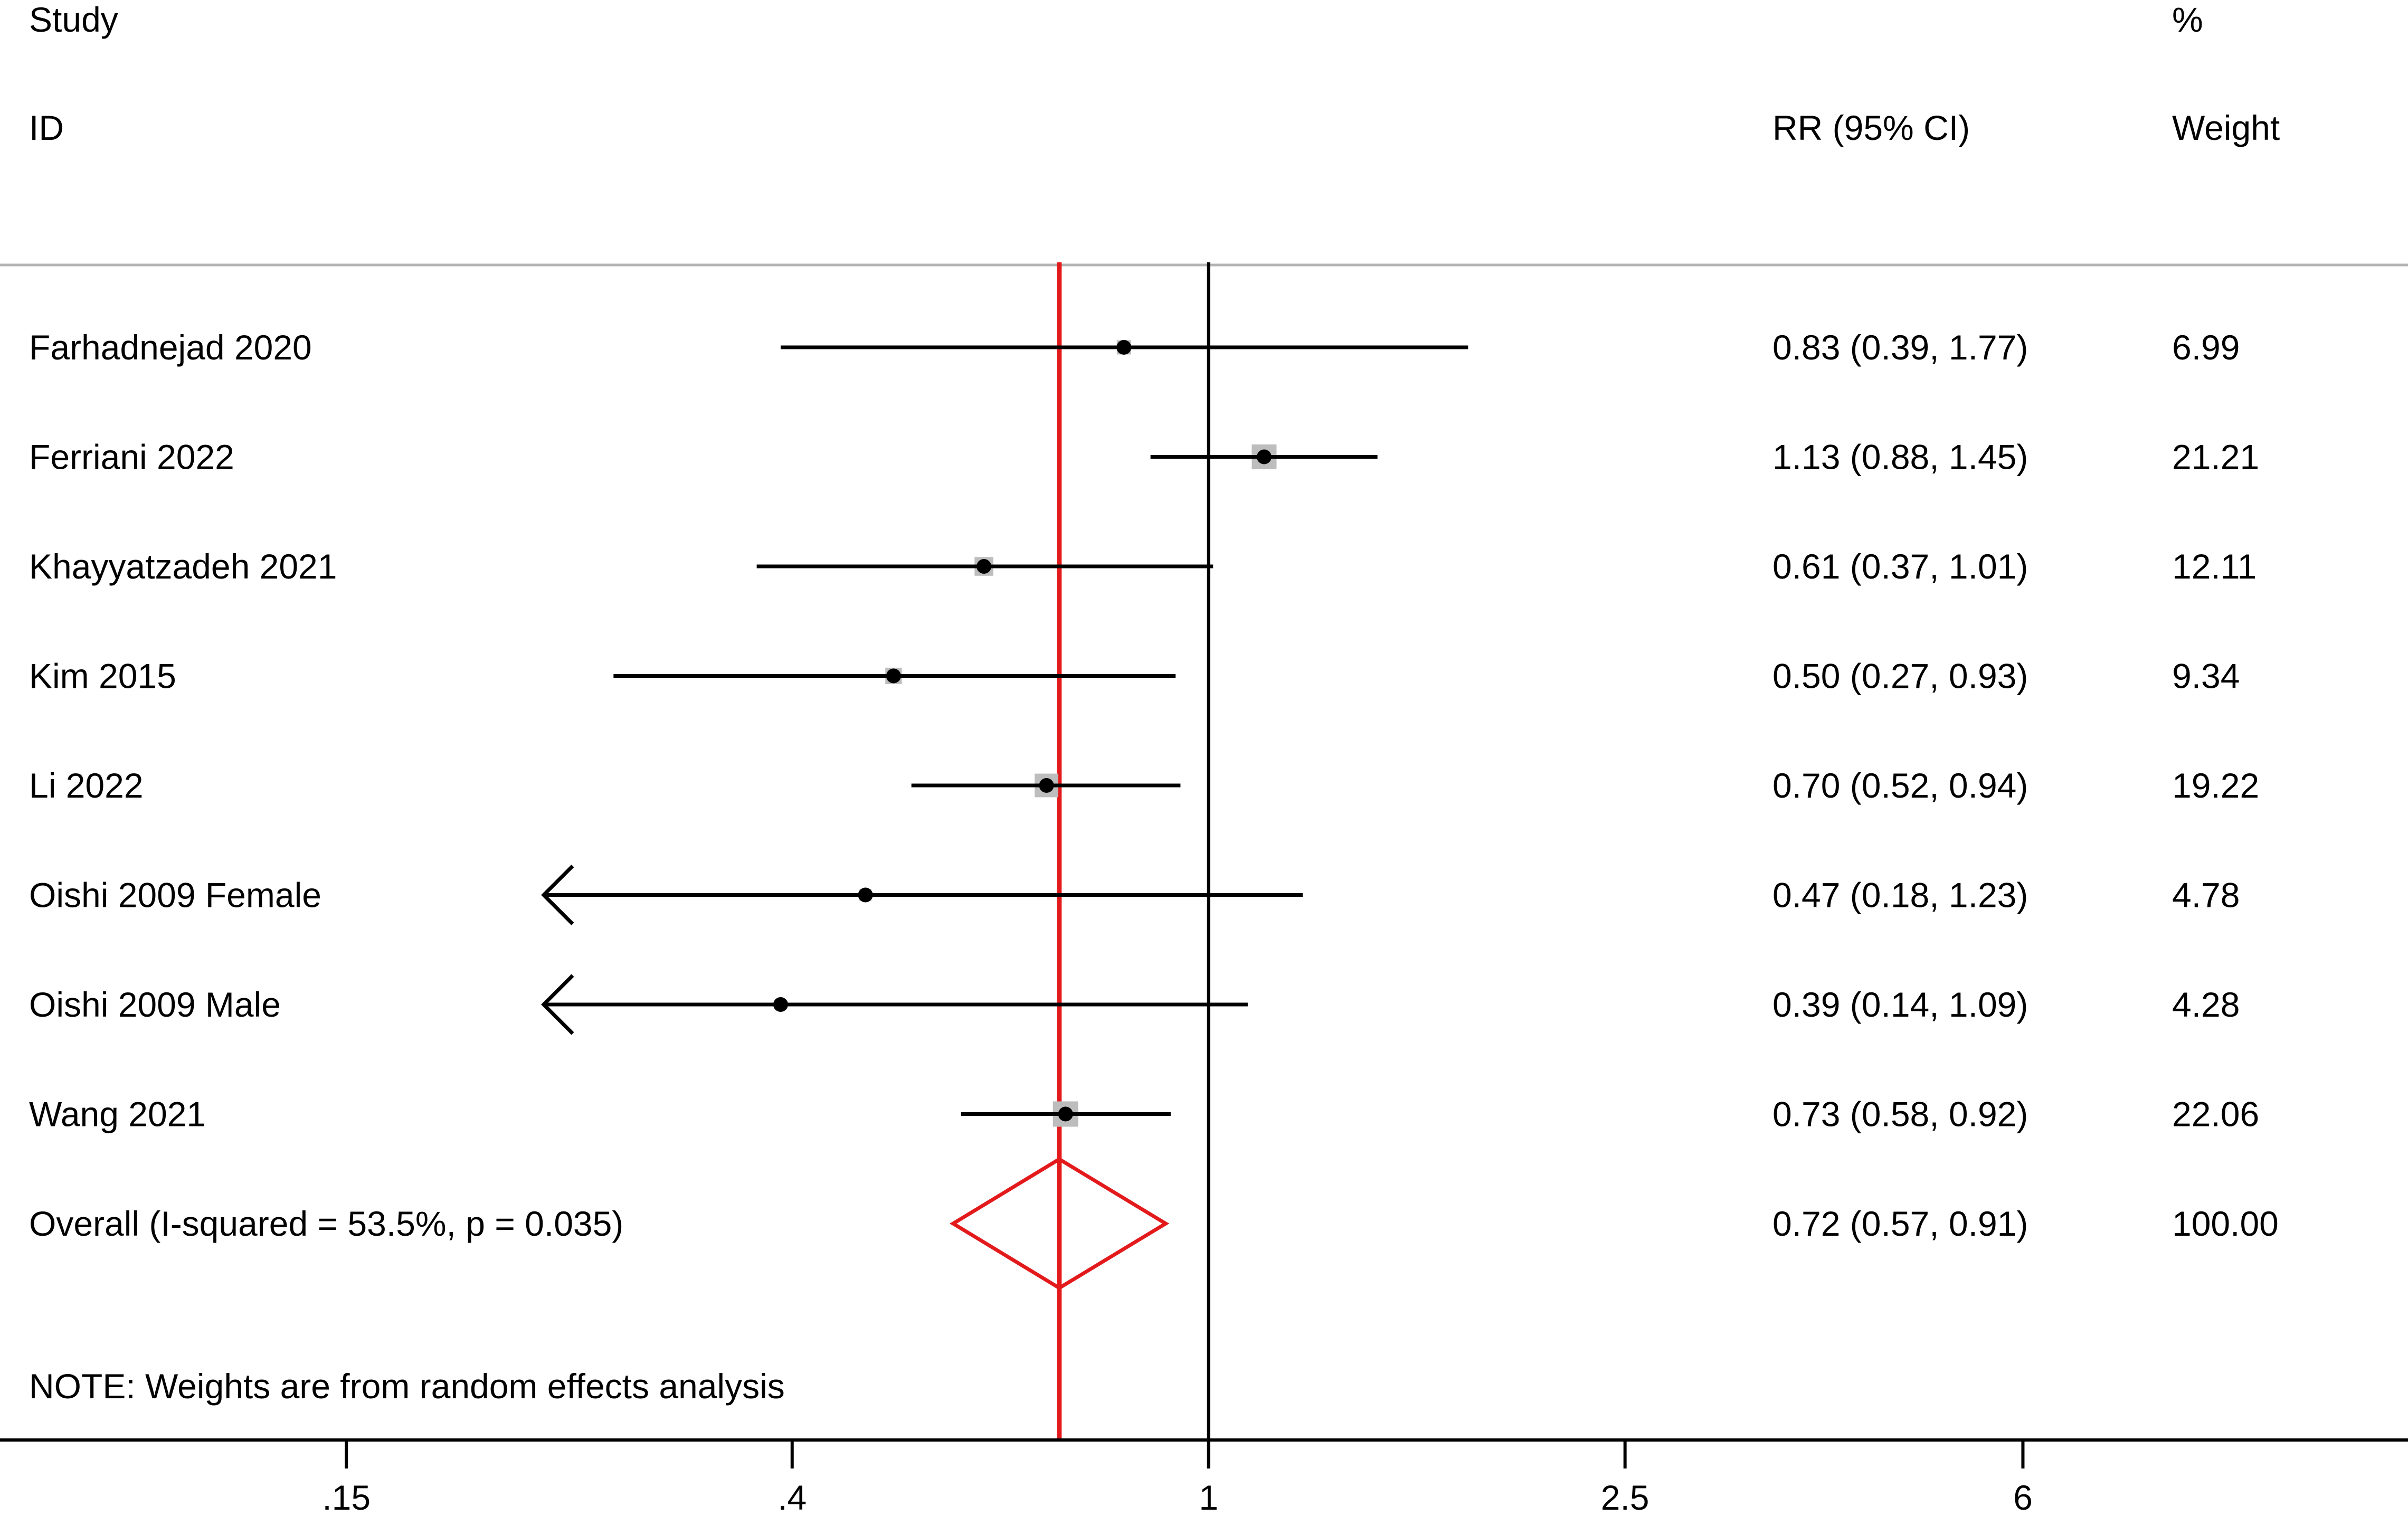 The image size is (2408, 1516). Describe the element at coordinates (183, 566) in the screenshot. I see `study-label: Khayyatzadeh 2021` at that location.